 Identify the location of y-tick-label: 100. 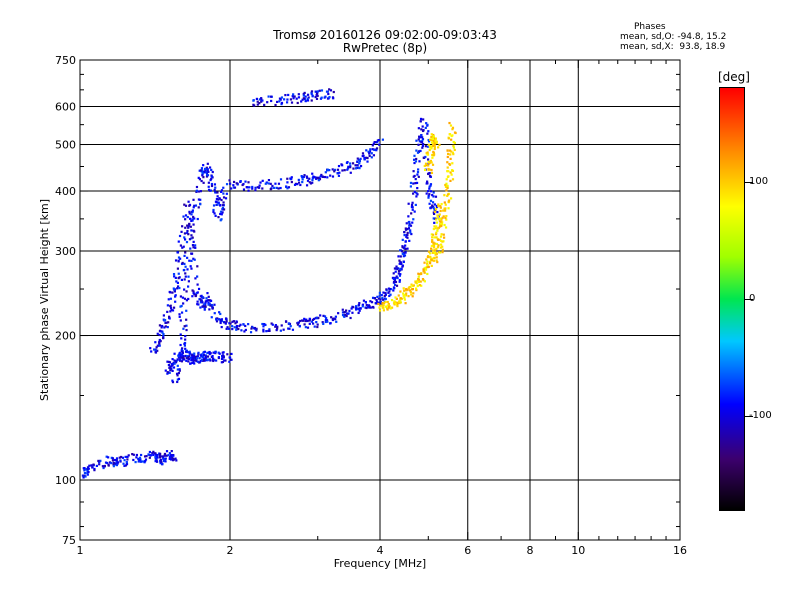
(65, 480).